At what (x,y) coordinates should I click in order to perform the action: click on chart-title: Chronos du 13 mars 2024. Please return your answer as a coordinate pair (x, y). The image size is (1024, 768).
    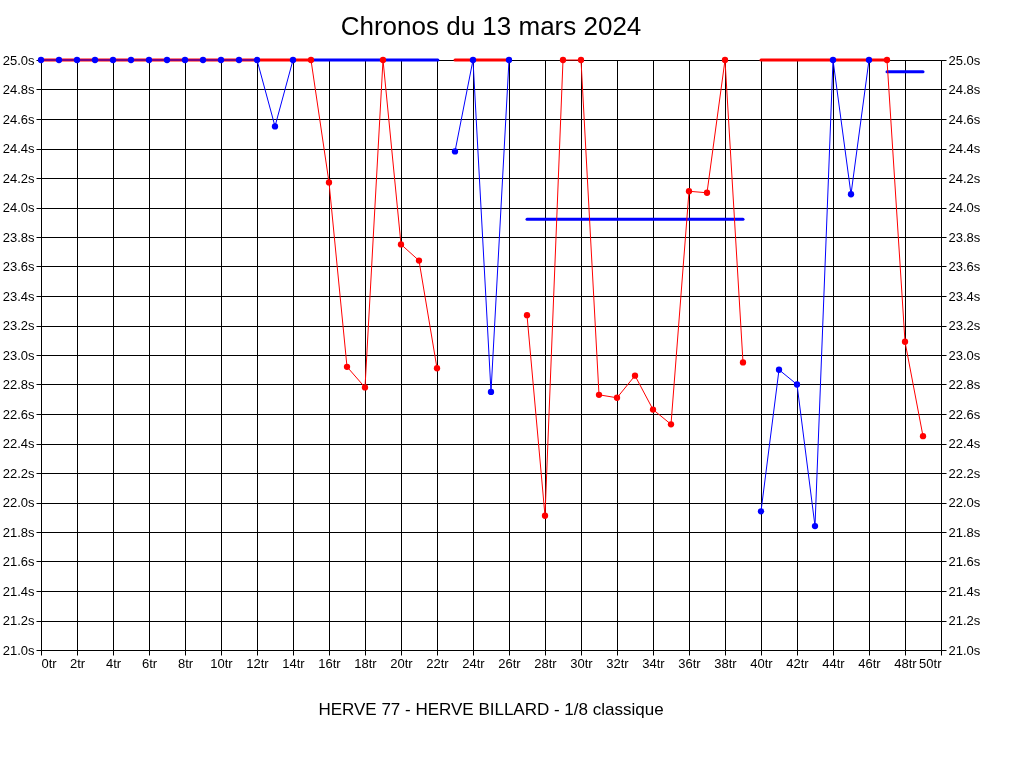
    Looking at the image, I should click on (491, 26).